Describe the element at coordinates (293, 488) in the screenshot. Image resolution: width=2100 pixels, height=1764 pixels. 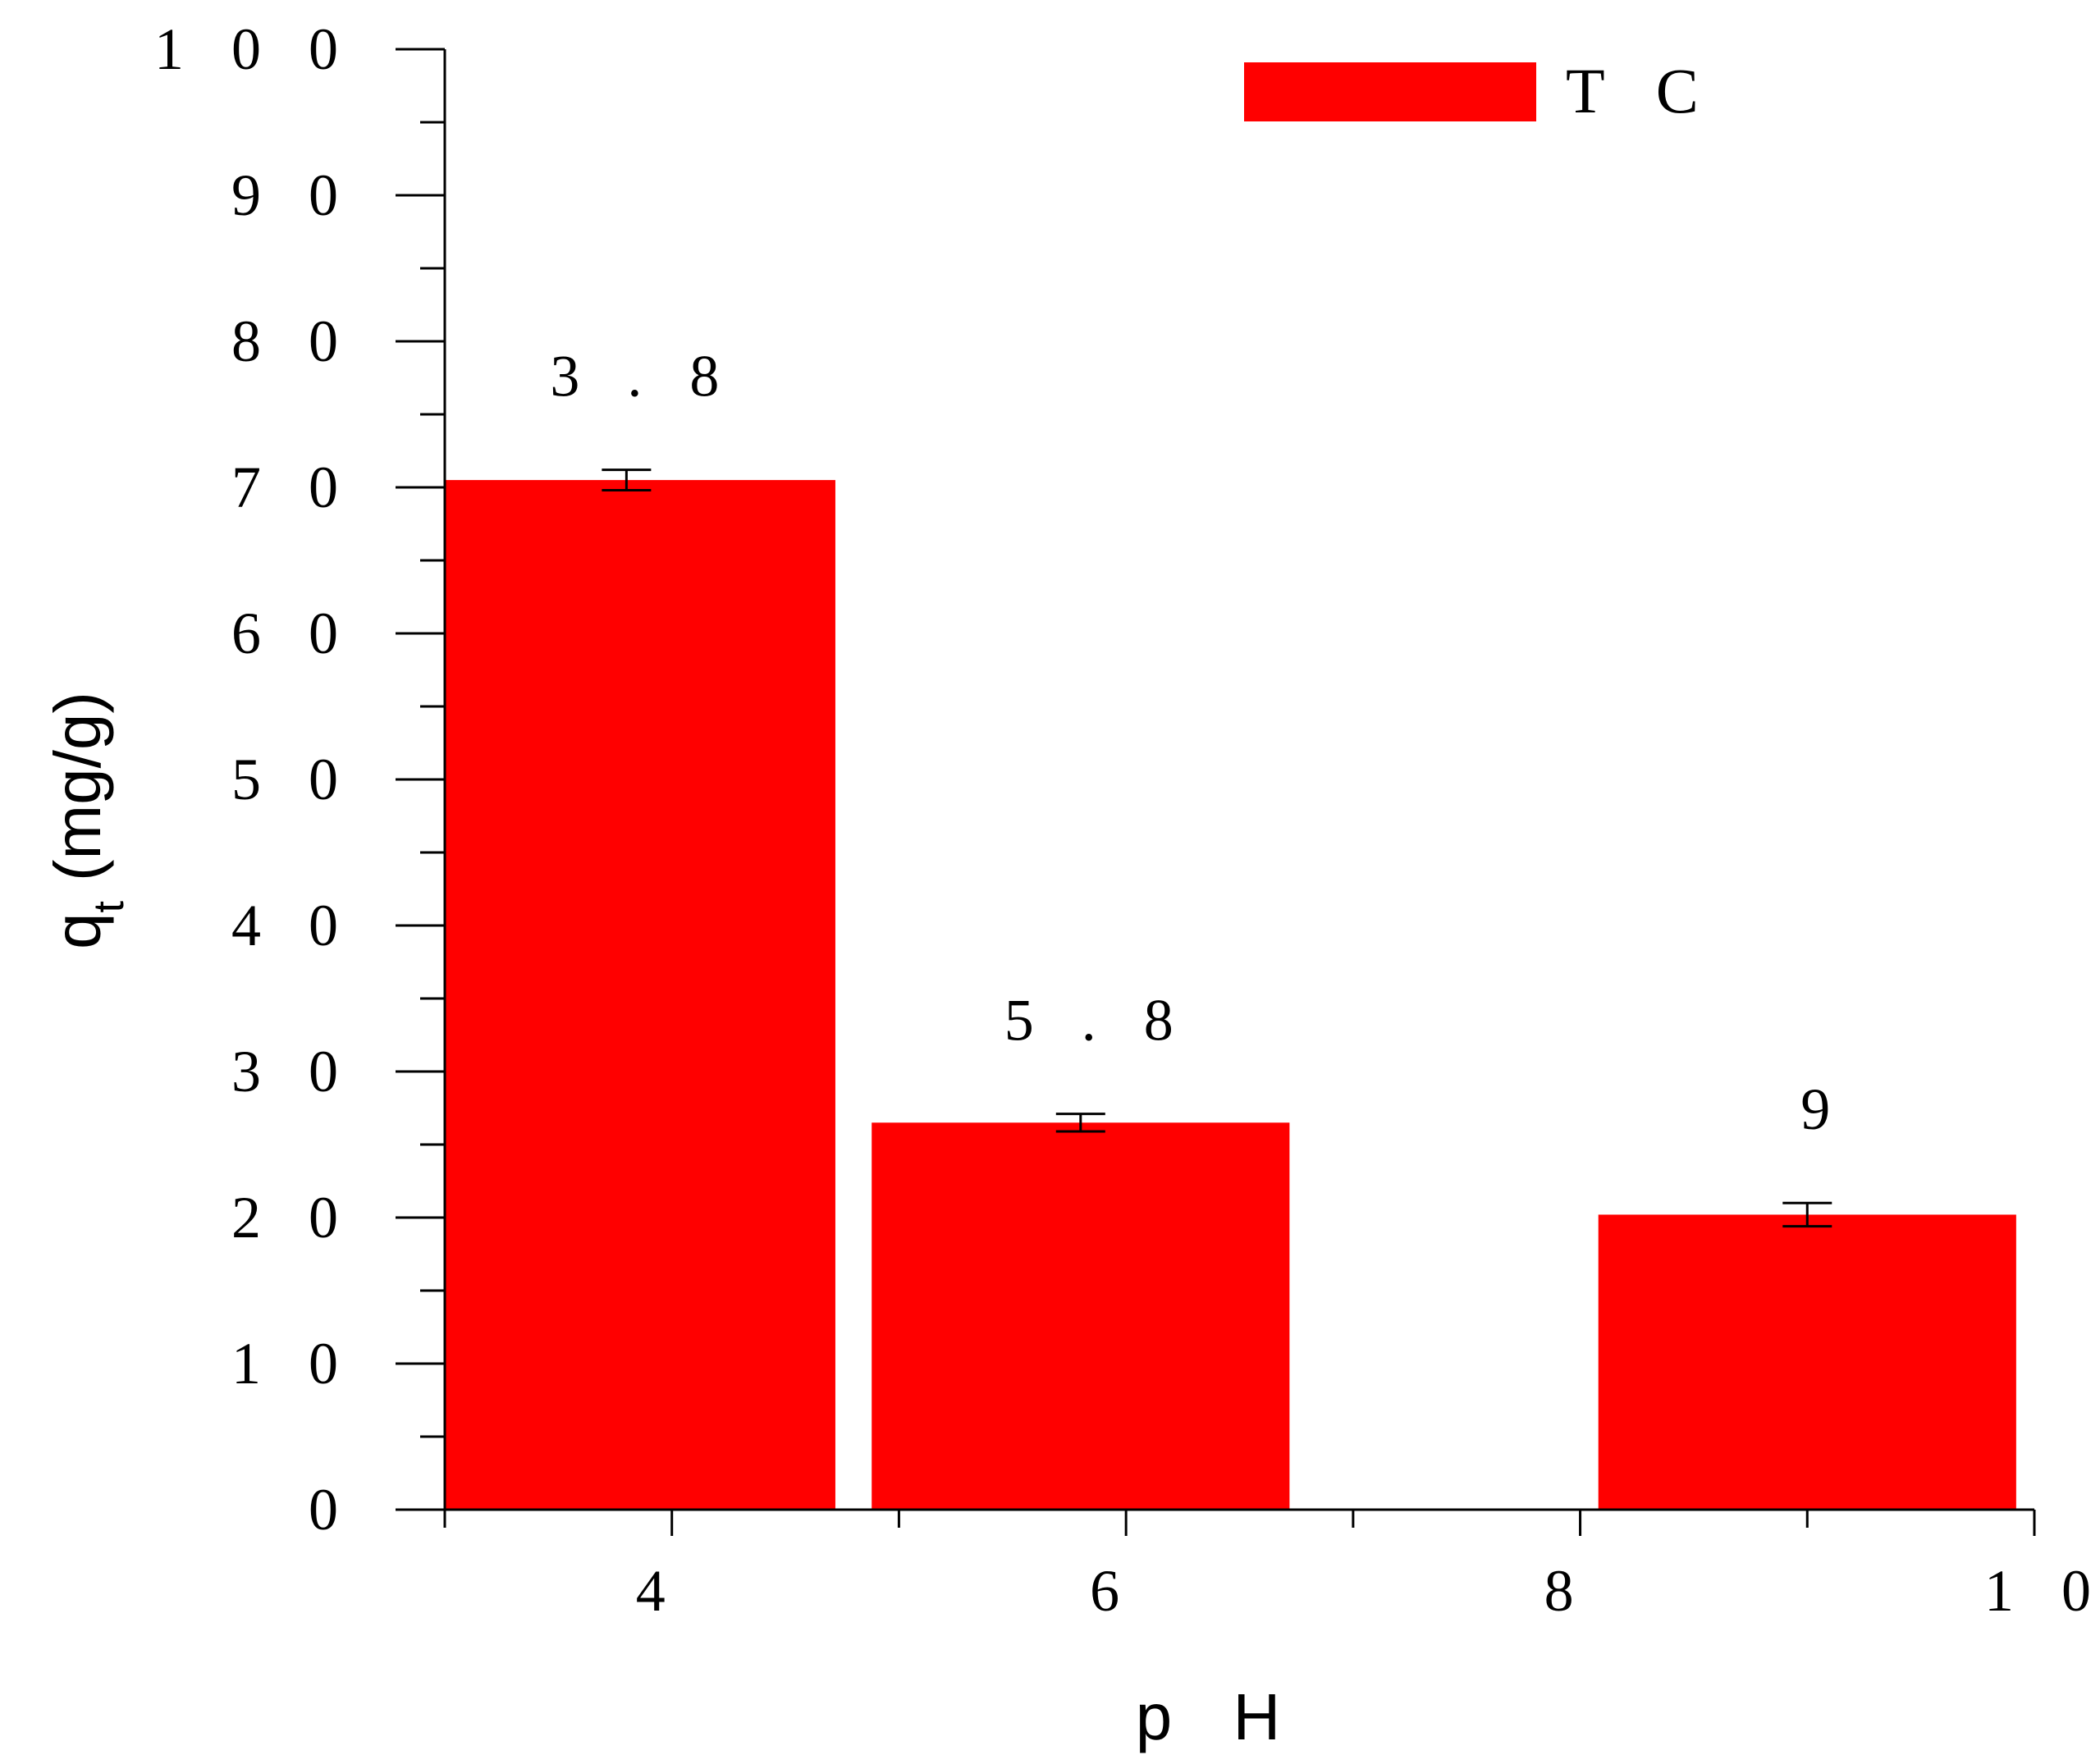
I see `y-tick-label-70: 7 0` at that location.